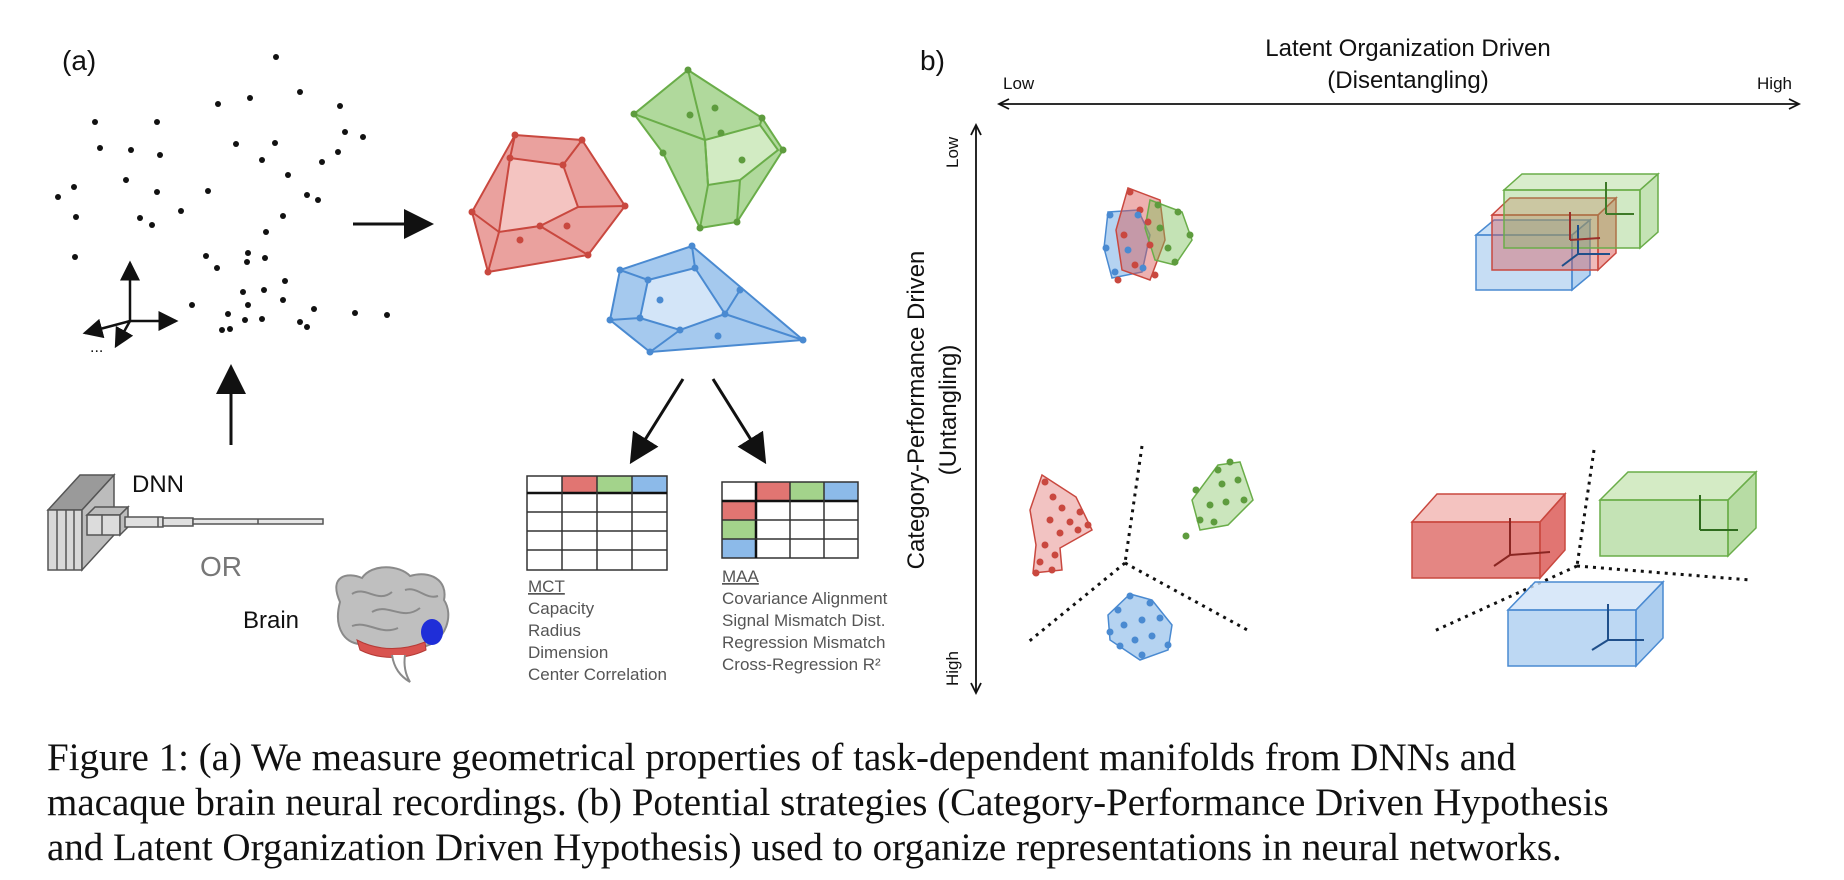  I want to click on mct-item: Radius, so click(554, 630).